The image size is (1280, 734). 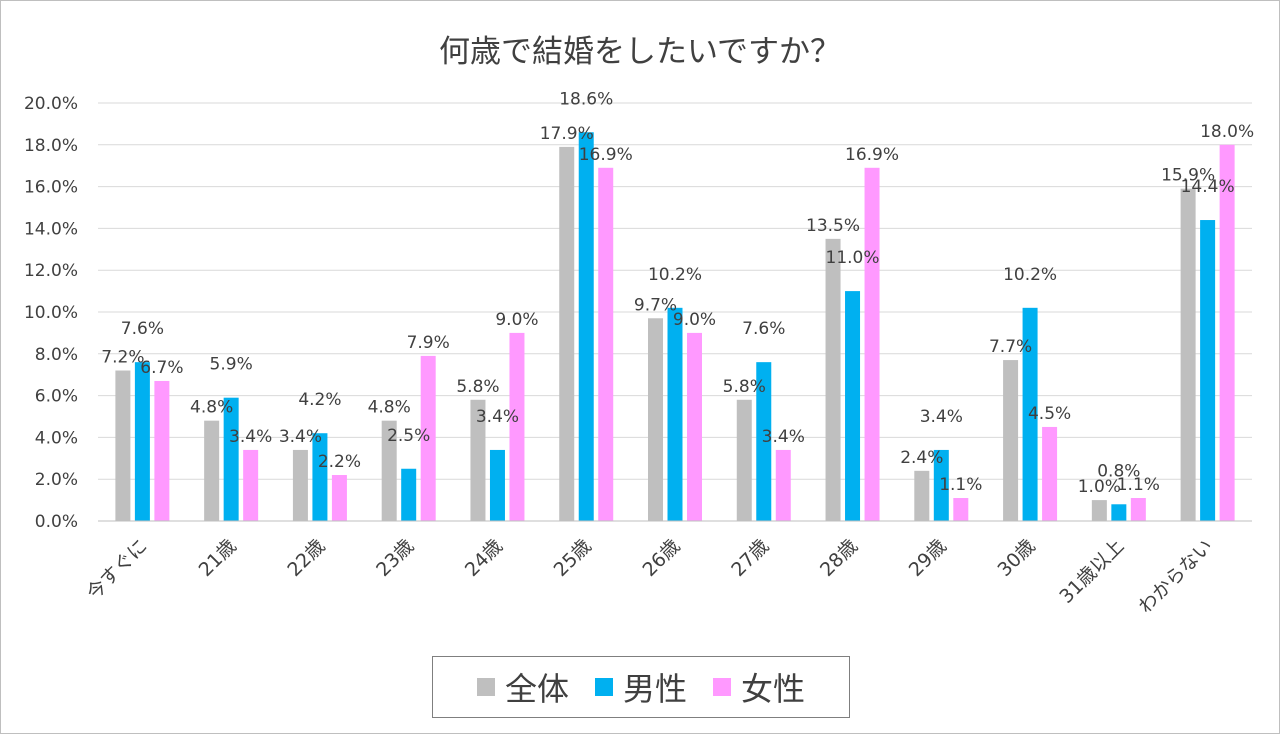 I want to click on y-tick-label: 8.0%, so click(x=56, y=355).